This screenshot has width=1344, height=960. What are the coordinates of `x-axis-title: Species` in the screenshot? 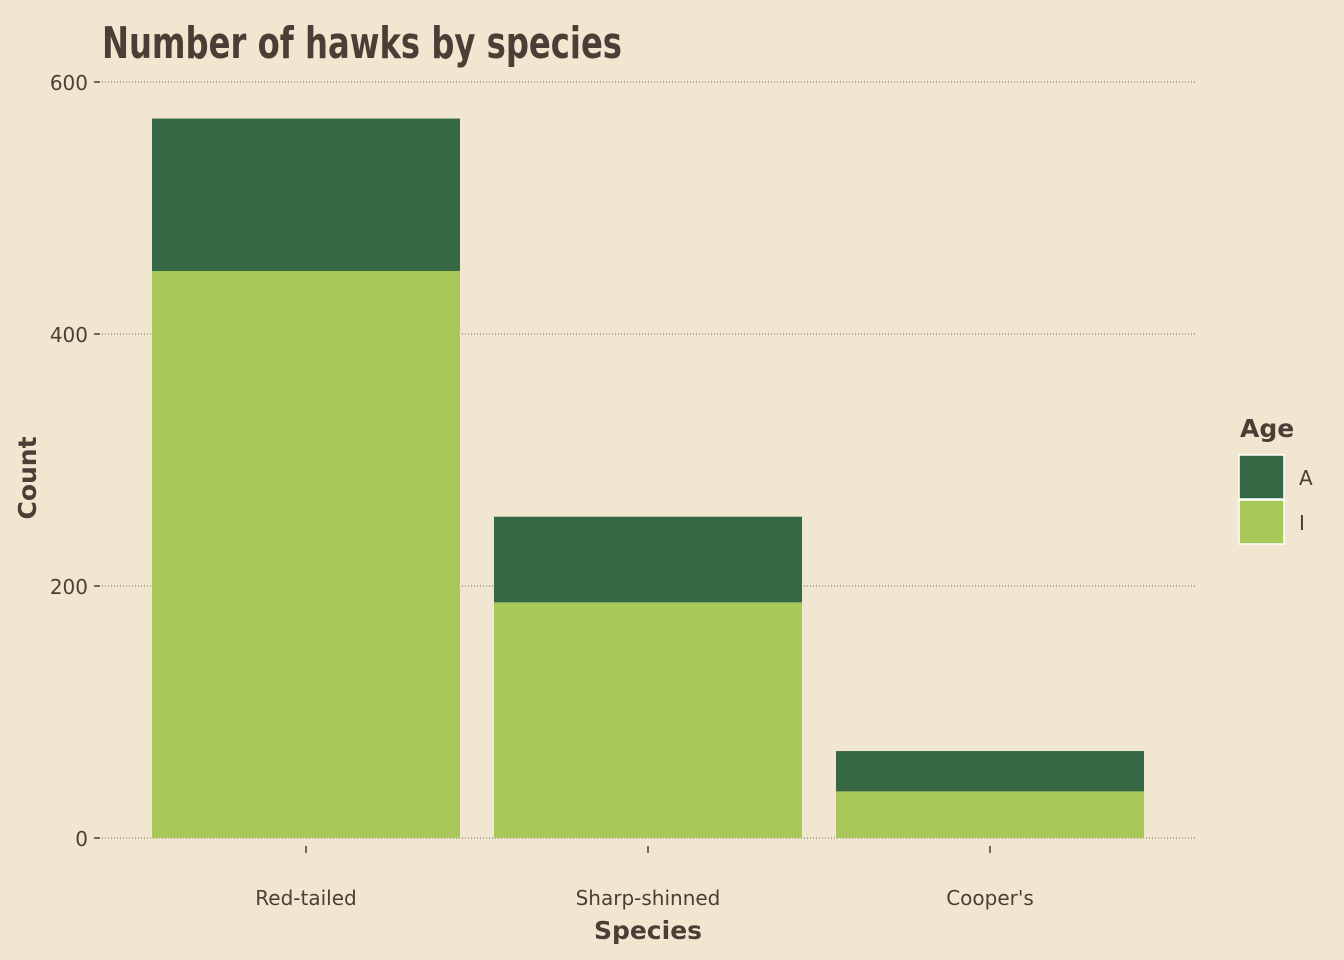 It's located at (648, 930).